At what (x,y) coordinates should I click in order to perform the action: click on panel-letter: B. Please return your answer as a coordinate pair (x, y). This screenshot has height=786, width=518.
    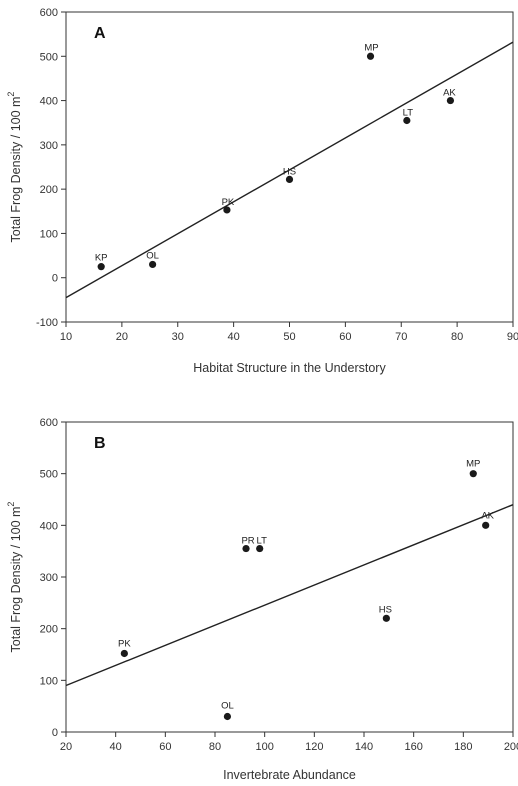
    Looking at the image, I should click on (100, 443).